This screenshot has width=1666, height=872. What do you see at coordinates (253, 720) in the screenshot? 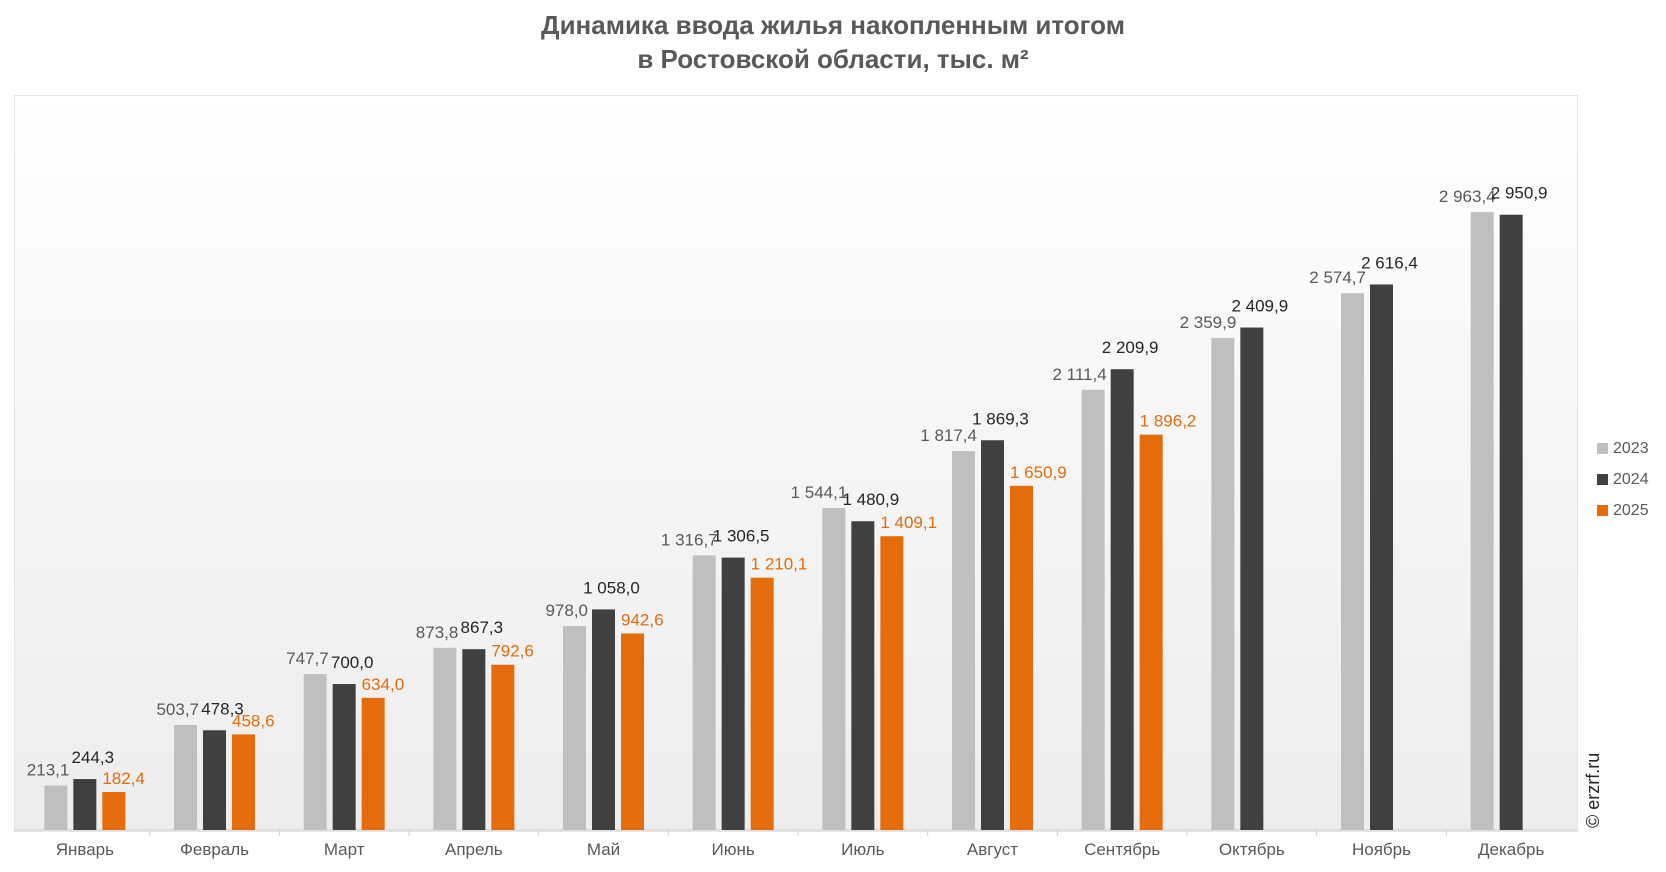
I see `data-label-2025: 458,6` at bounding box center [253, 720].